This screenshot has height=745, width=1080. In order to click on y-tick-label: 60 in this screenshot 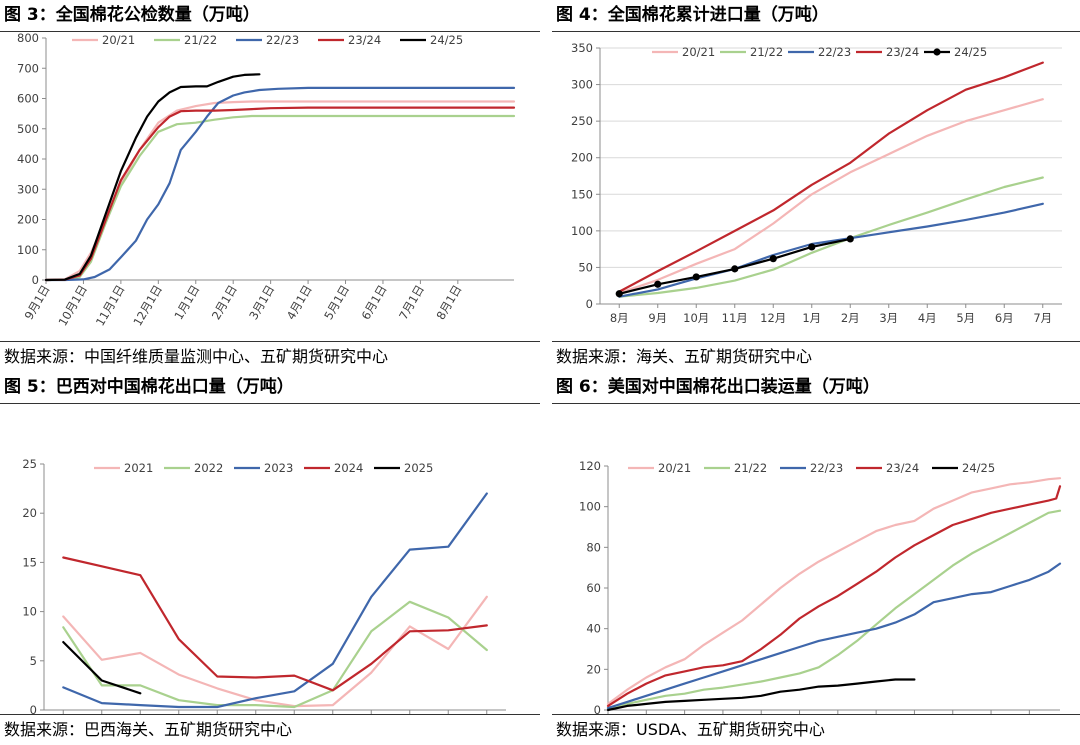, I will do `click(593, 588)`.